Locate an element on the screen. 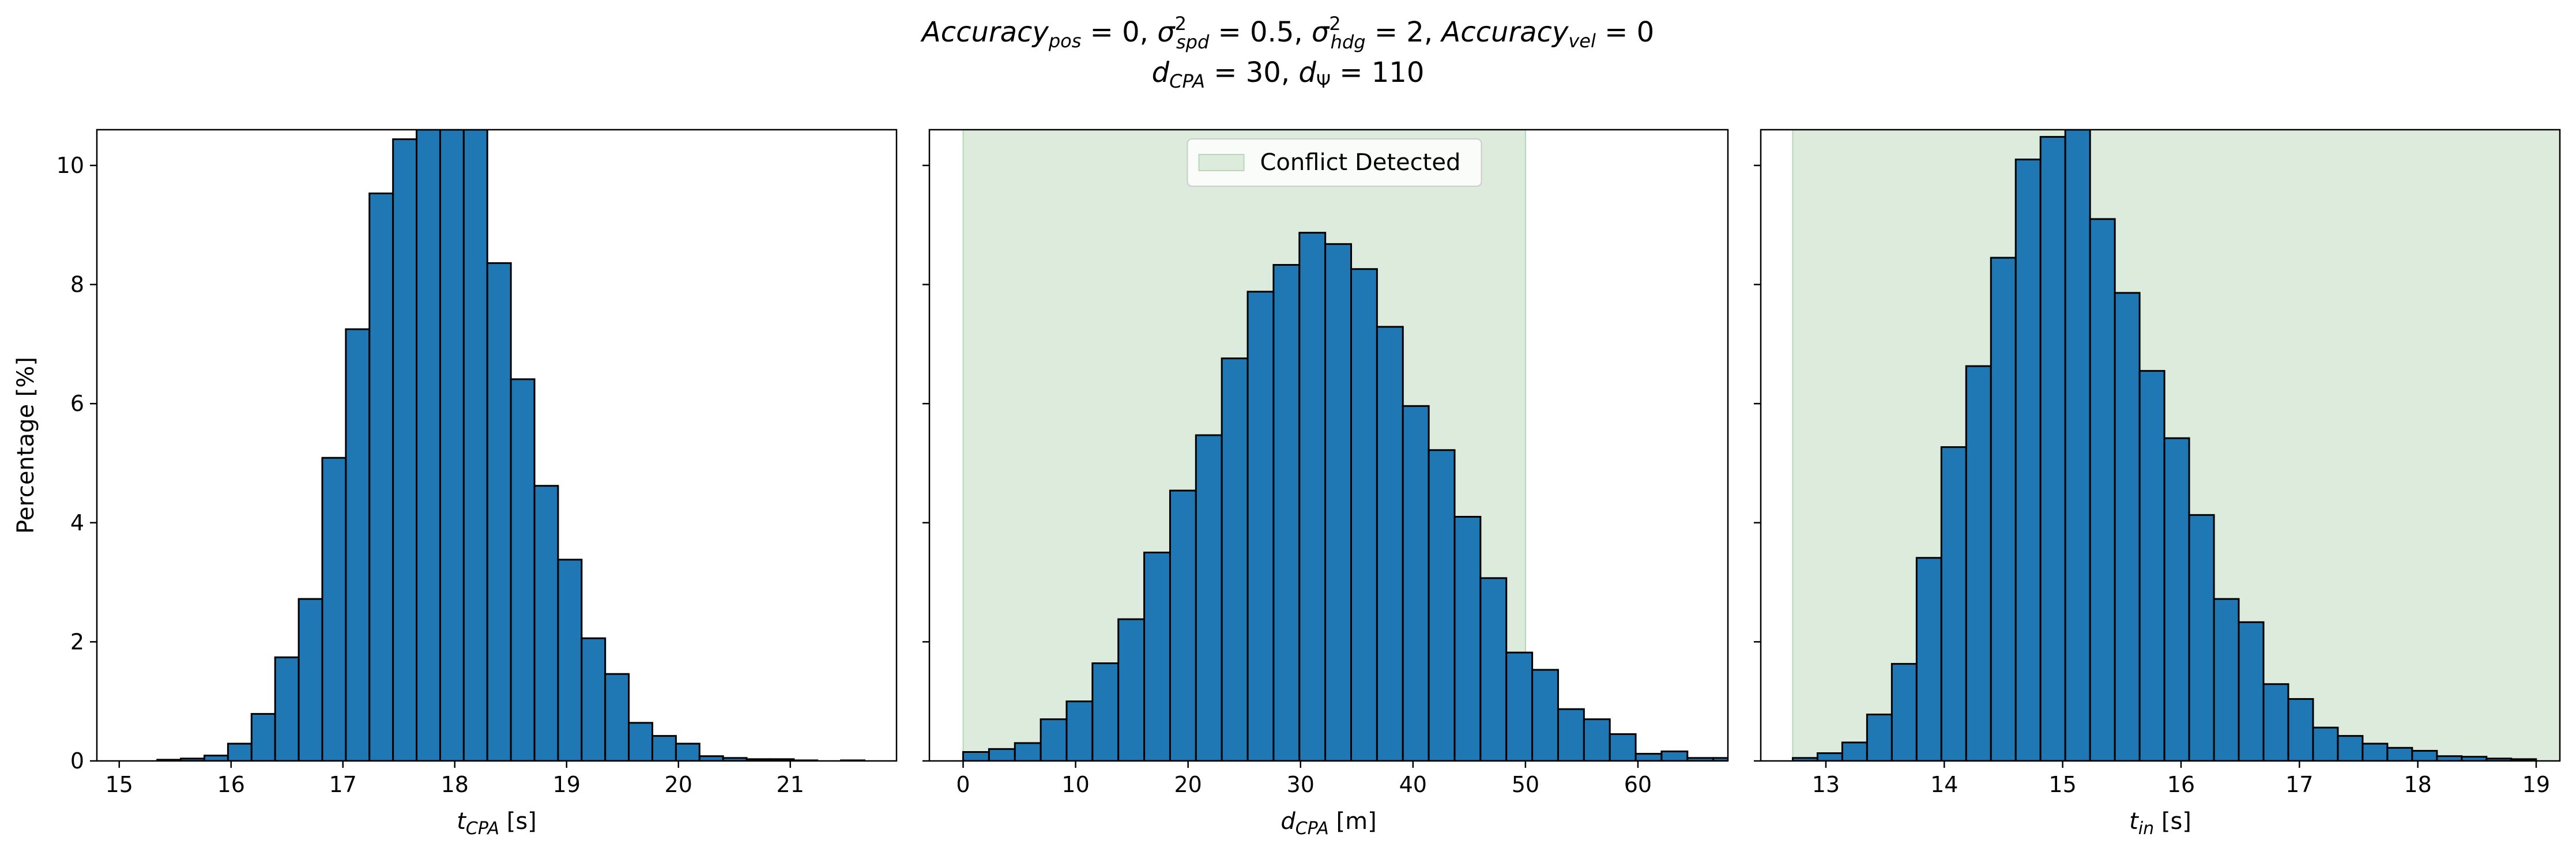 Image resolution: width=2576 pixels, height=852 pixels. figure-title-line-2: dCPA = 30, dΨ = 110 is located at coordinates (1288, 74).